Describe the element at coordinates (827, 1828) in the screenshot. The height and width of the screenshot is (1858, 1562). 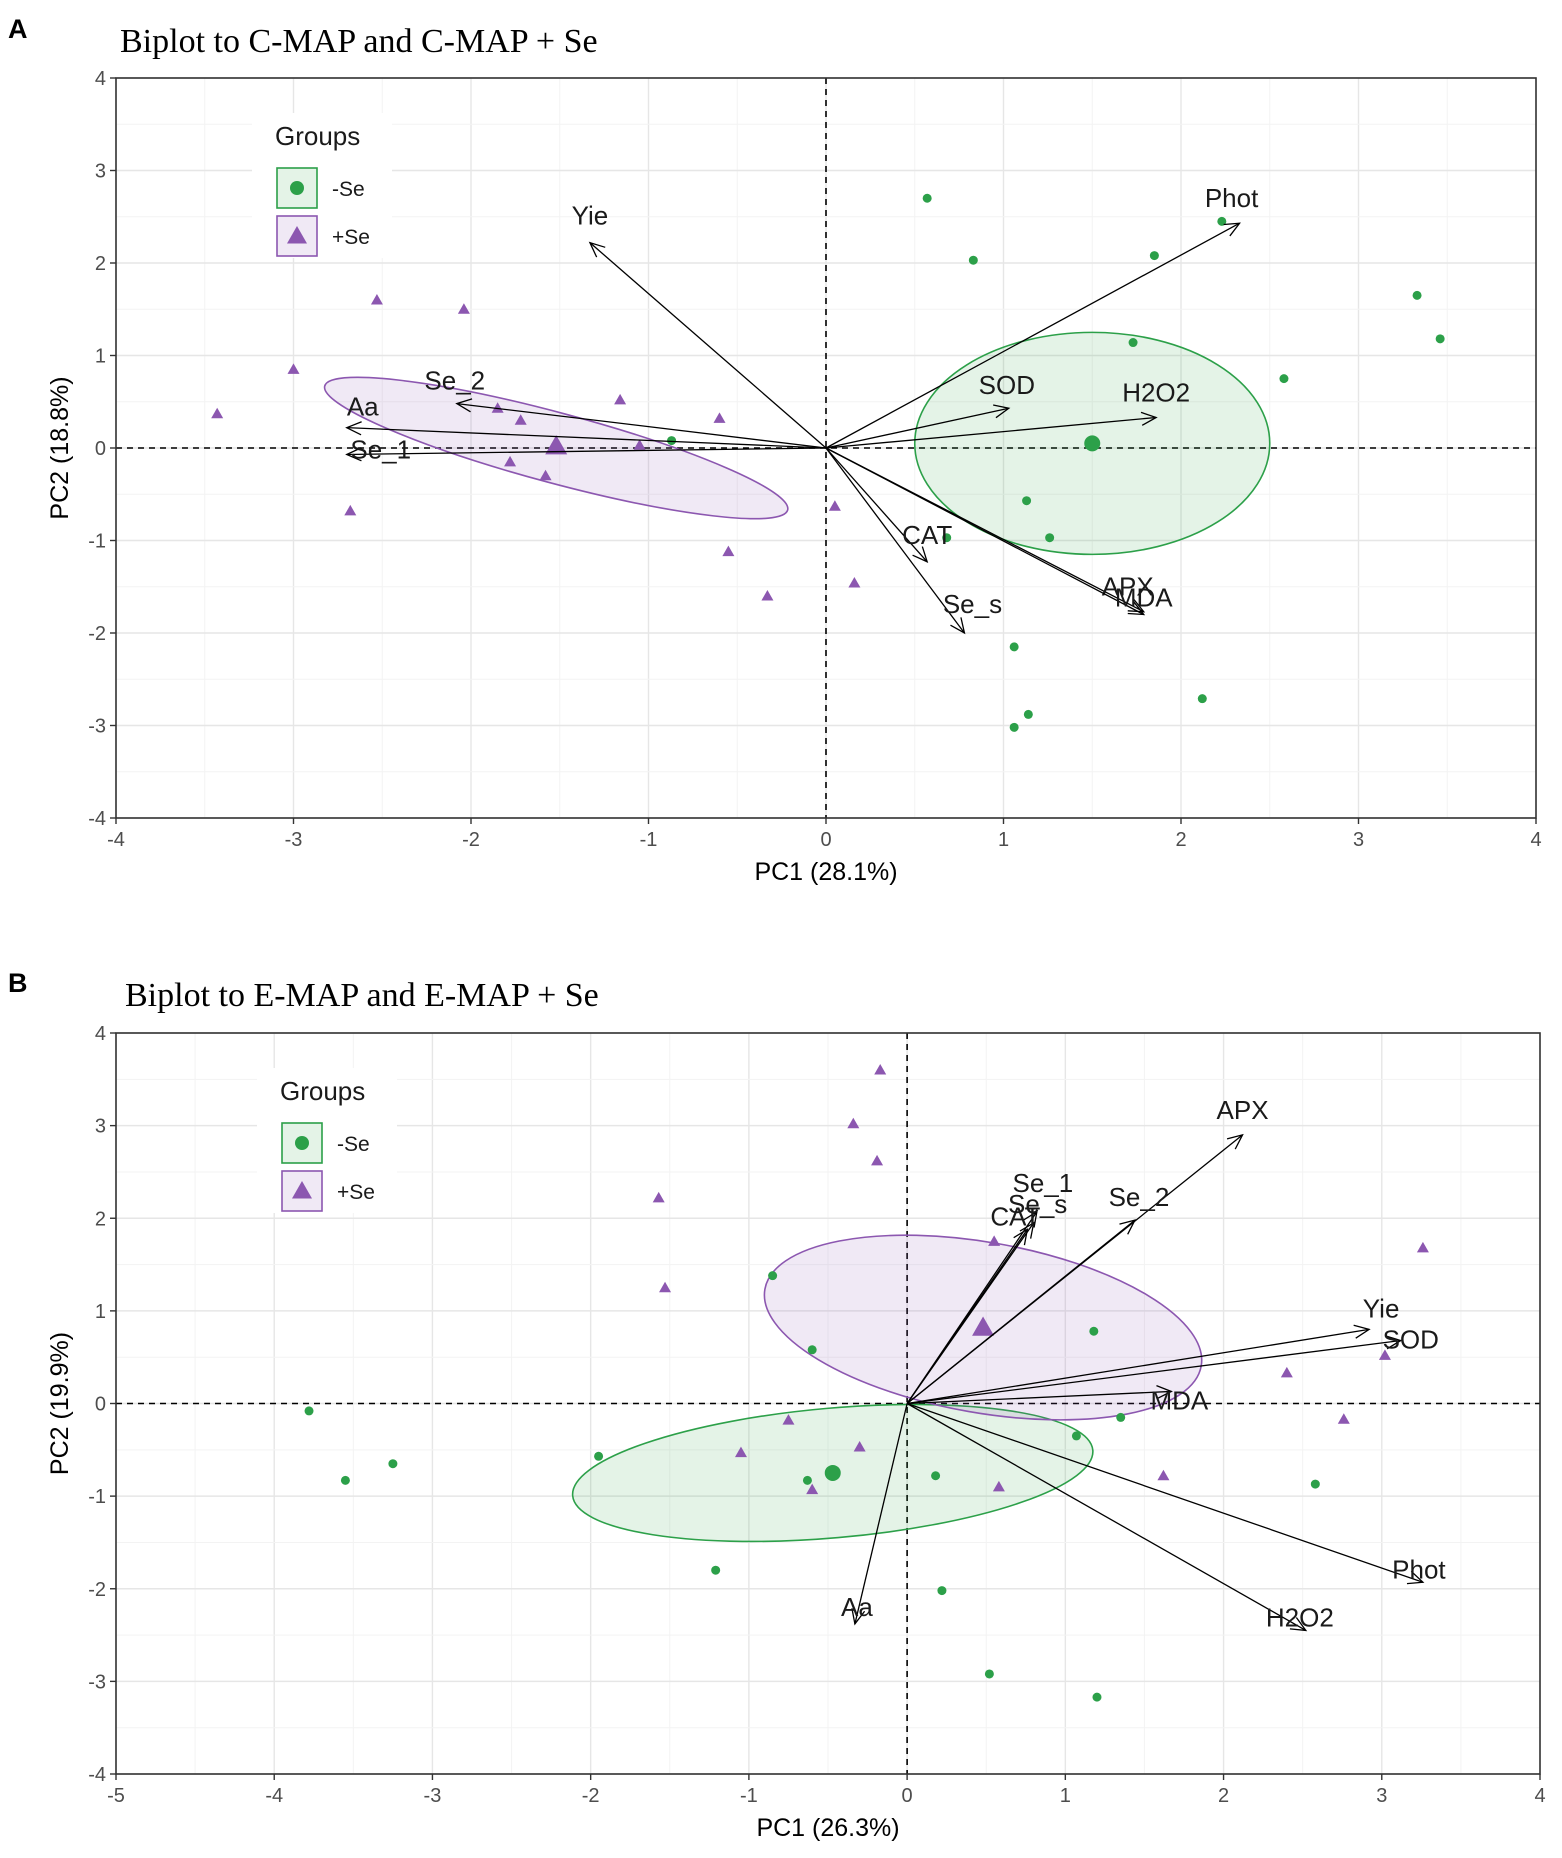
I see `x-axis-title: PC1 (26.3%)` at that location.